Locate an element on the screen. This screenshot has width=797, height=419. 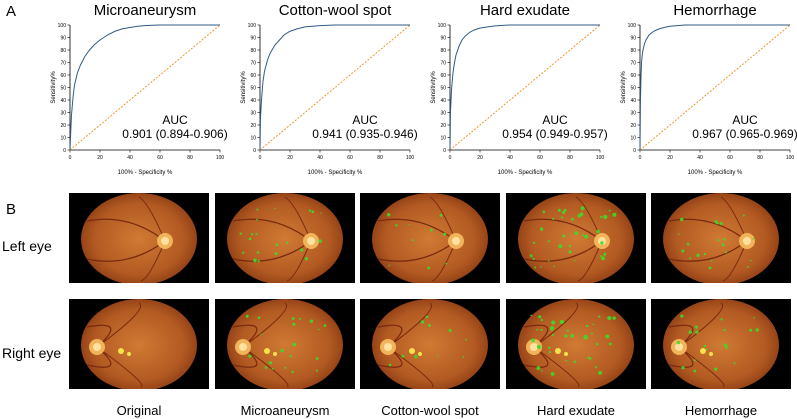
chart-4-xtick-label: 40 is located at coordinates (700, 158).